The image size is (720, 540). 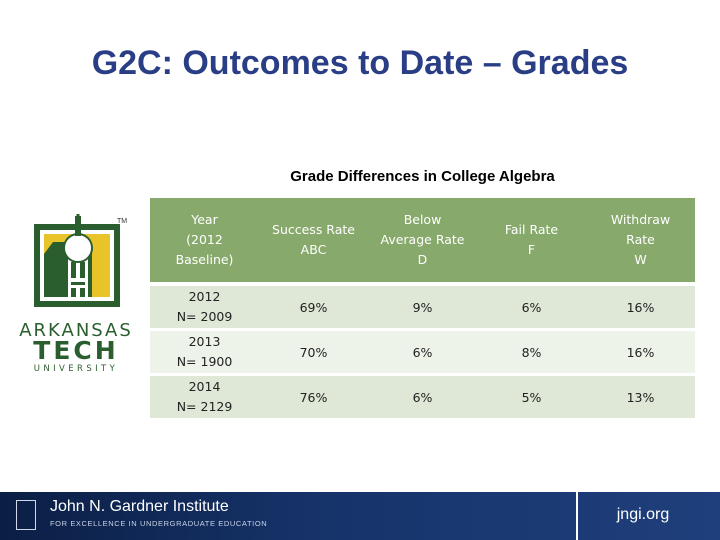 What do you see at coordinates (313, 307) in the screenshot?
I see `success-cell: 69%` at bounding box center [313, 307].